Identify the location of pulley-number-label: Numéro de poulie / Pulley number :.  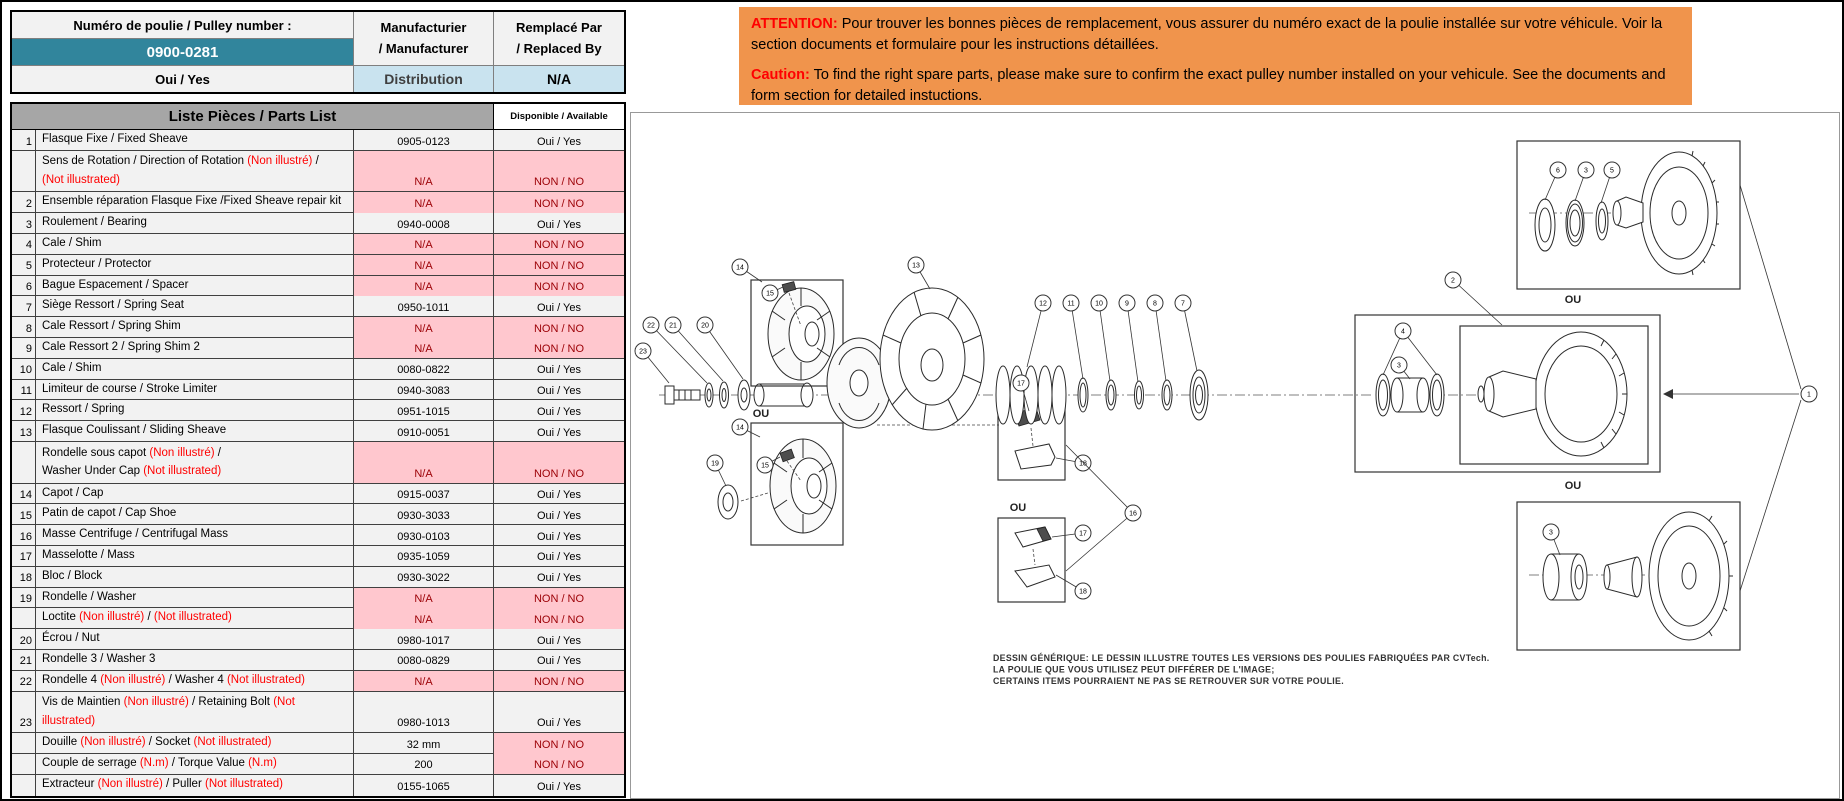
(183, 25).